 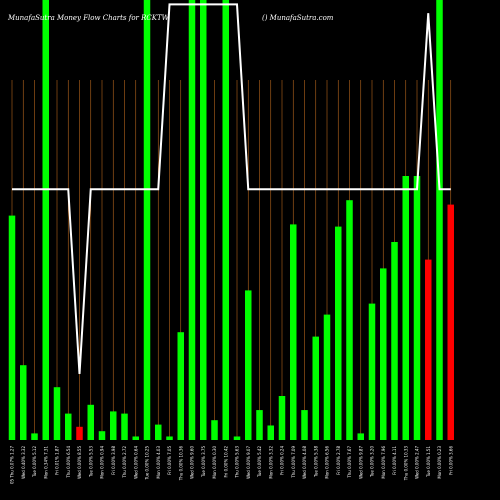 I want to click on x-tick-label: Thu 0.00% 7.67, so click(x=349, y=462).